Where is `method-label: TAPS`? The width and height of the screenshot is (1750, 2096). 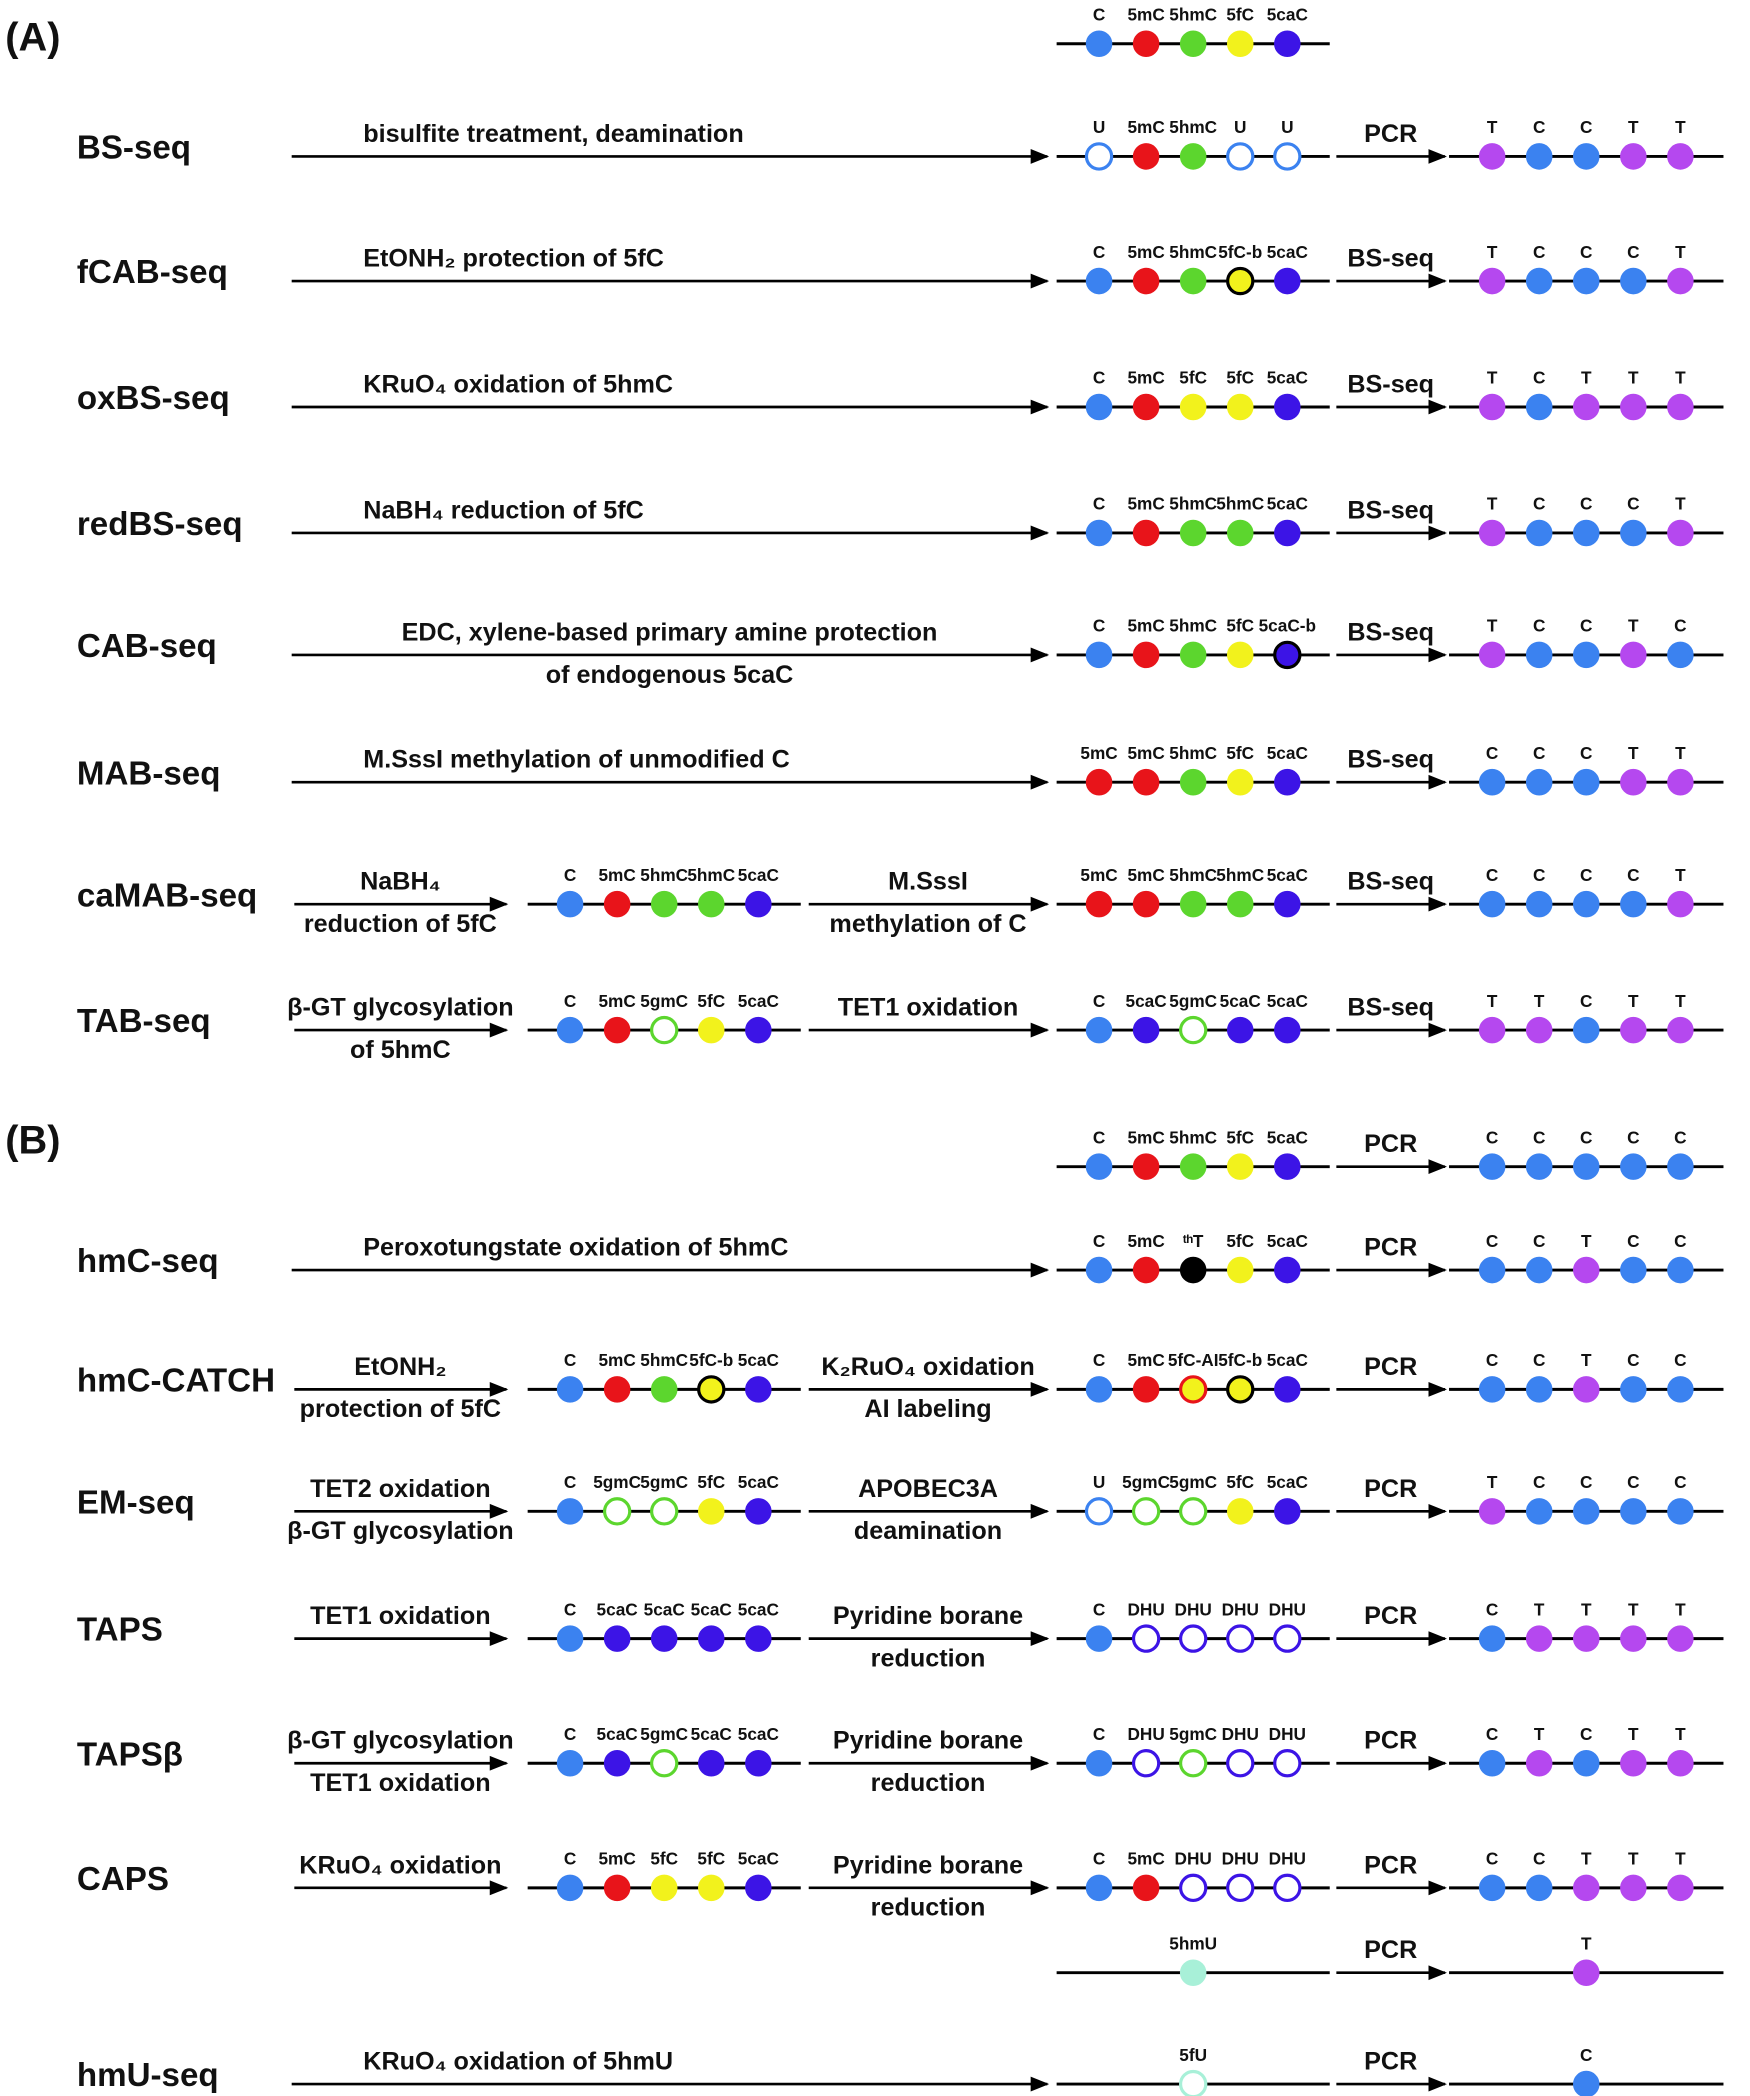
method-label: TAPS is located at coordinates (120, 1630).